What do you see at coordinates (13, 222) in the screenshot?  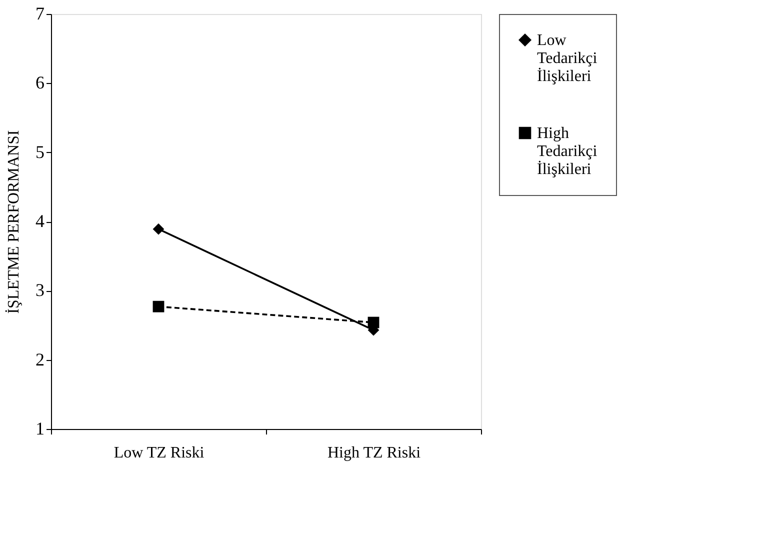 I see `y-axis-title: İŞLETME PERFORMANSI` at bounding box center [13, 222].